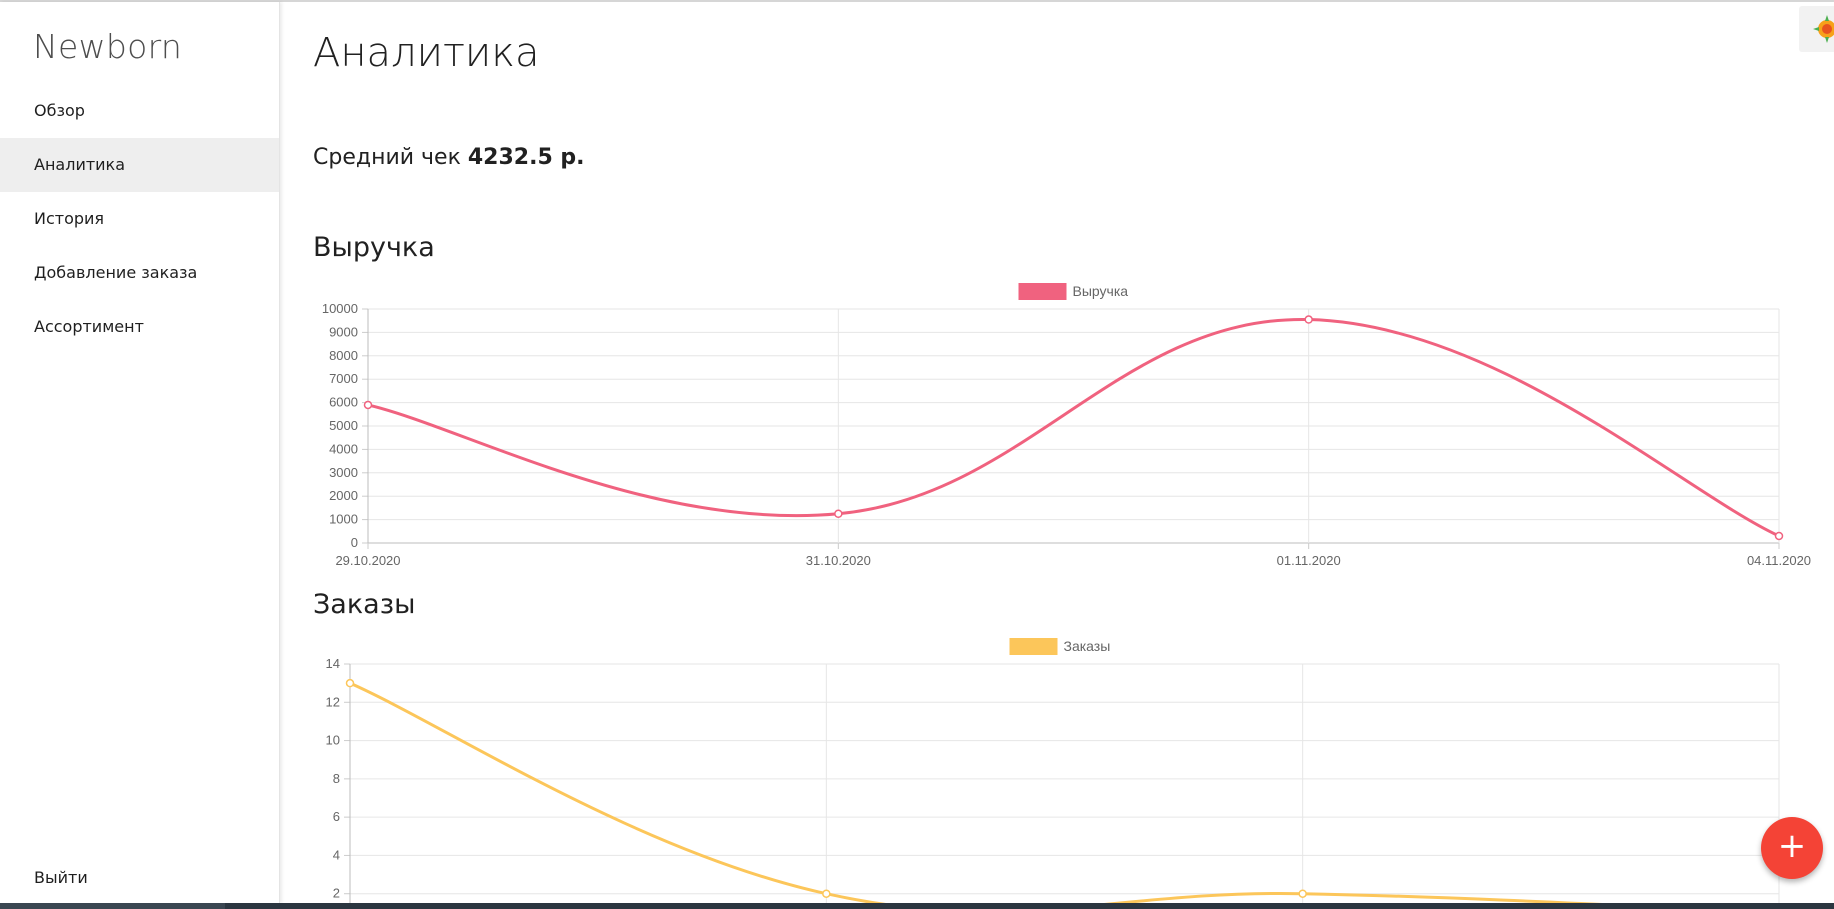 Image resolution: width=1834 pixels, height=909 pixels. What do you see at coordinates (336, 816) in the screenshot?
I see `y-tick-label: 6` at bounding box center [336, 816].